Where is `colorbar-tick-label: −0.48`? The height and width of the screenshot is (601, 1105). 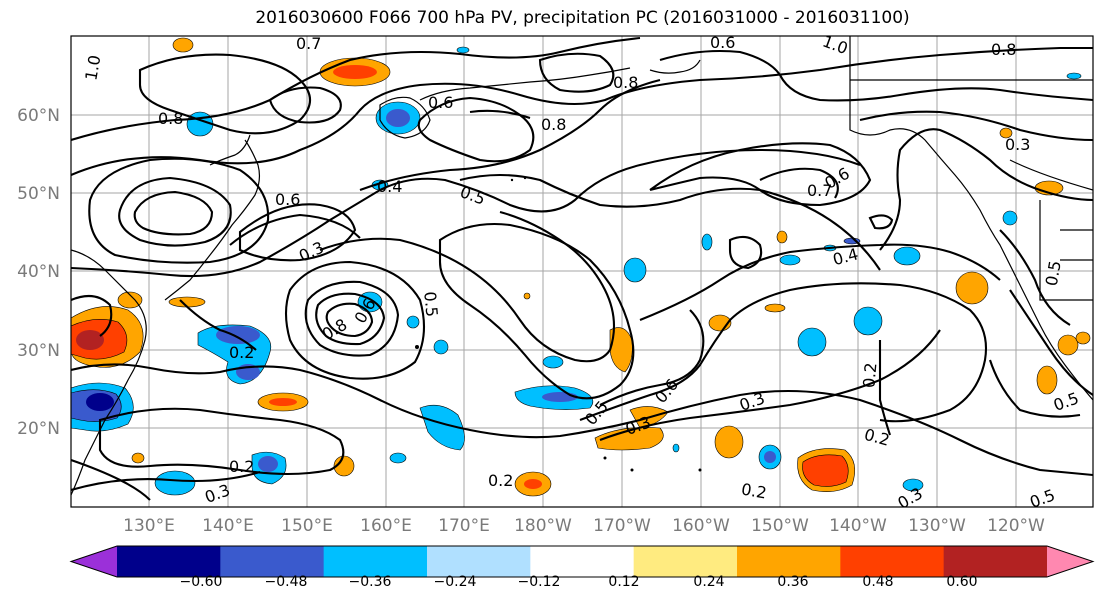
colorbar-tick-label: −0.48 is located at coordinates (286, 582).